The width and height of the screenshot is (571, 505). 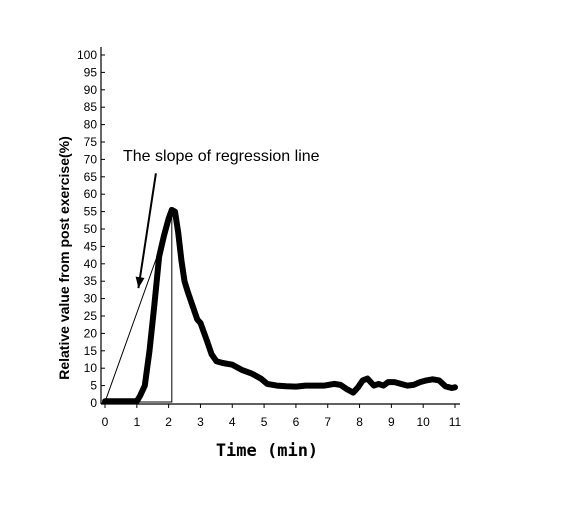 What do you see at coordinates (168, 422) in the screenshot?
I see `x-tick-label: 2` at bounding box center [168, 422].